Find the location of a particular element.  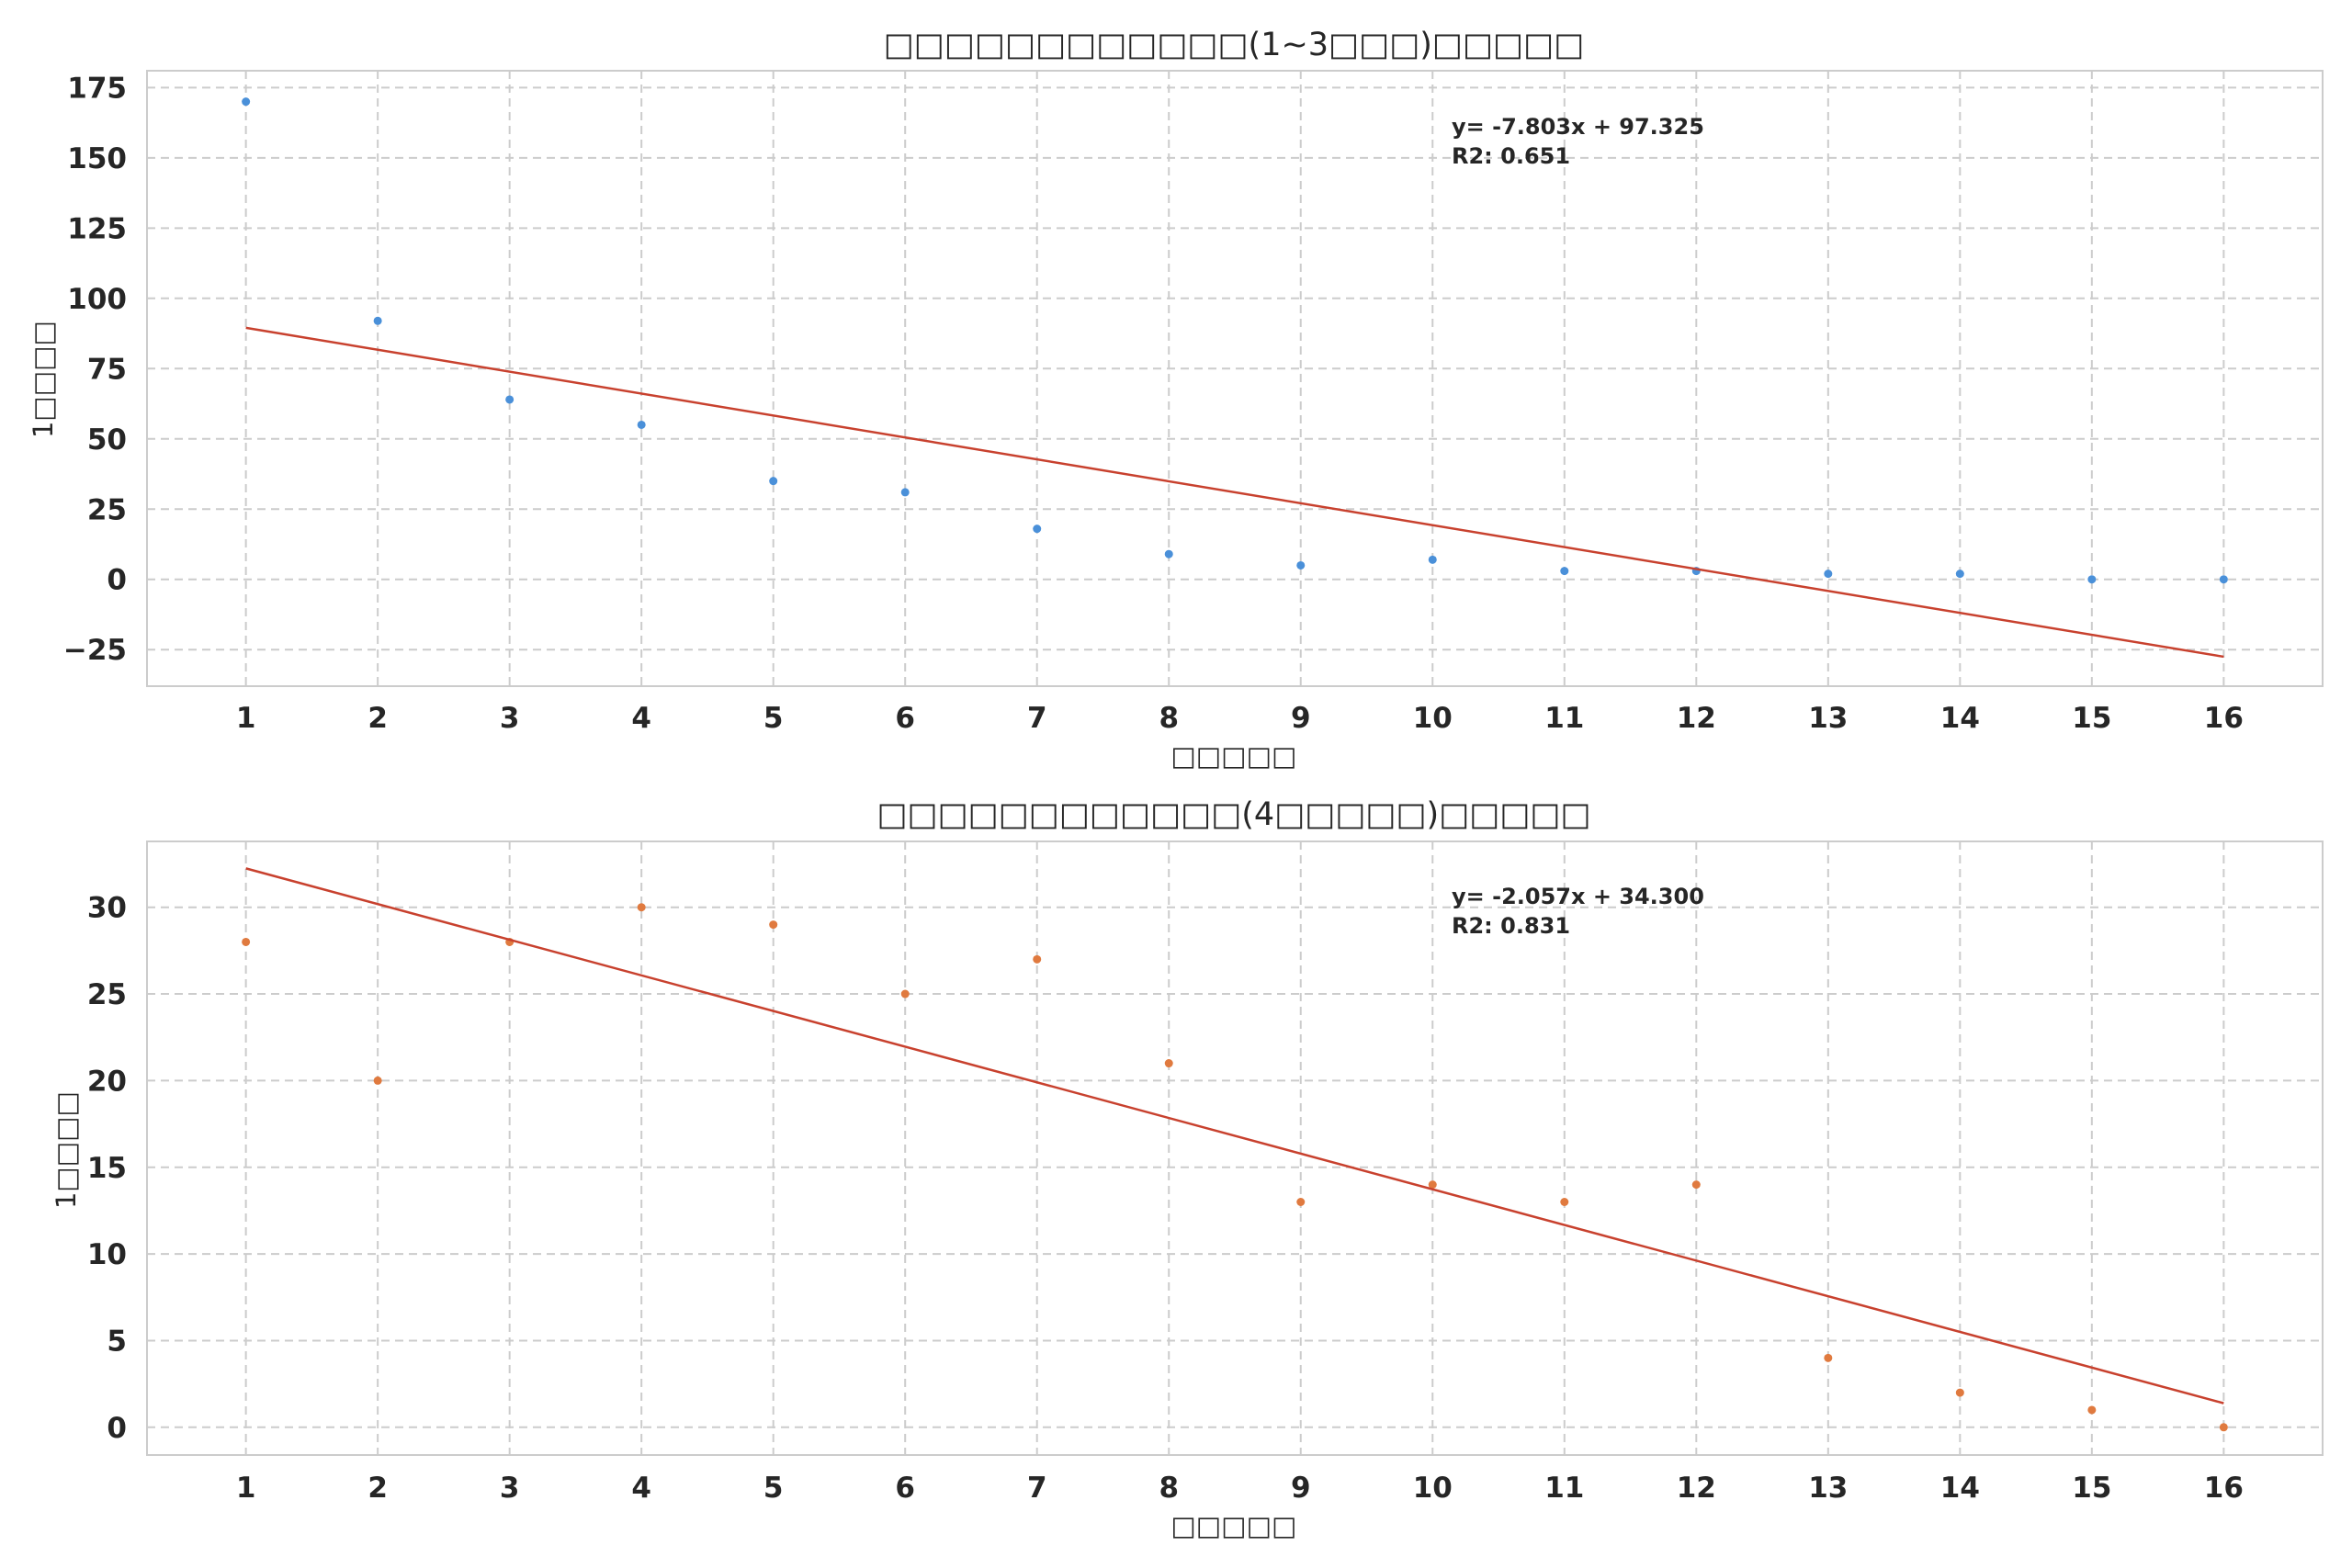

y-ticks: 0 5 10 15 20 25 30 is located at coordinates (107, 1168).